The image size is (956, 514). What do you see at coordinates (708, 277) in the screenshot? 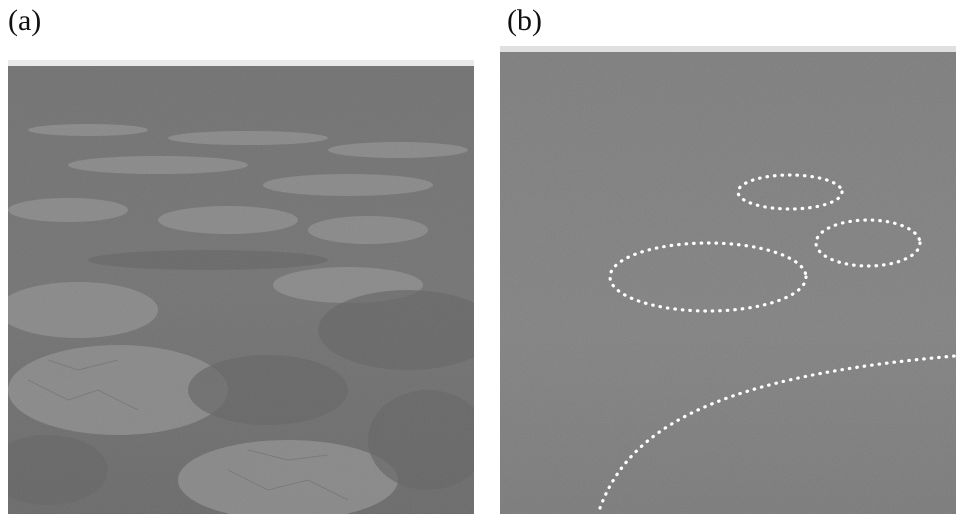
I see `outline-ellipse-large` at bounding box center [708, 277].